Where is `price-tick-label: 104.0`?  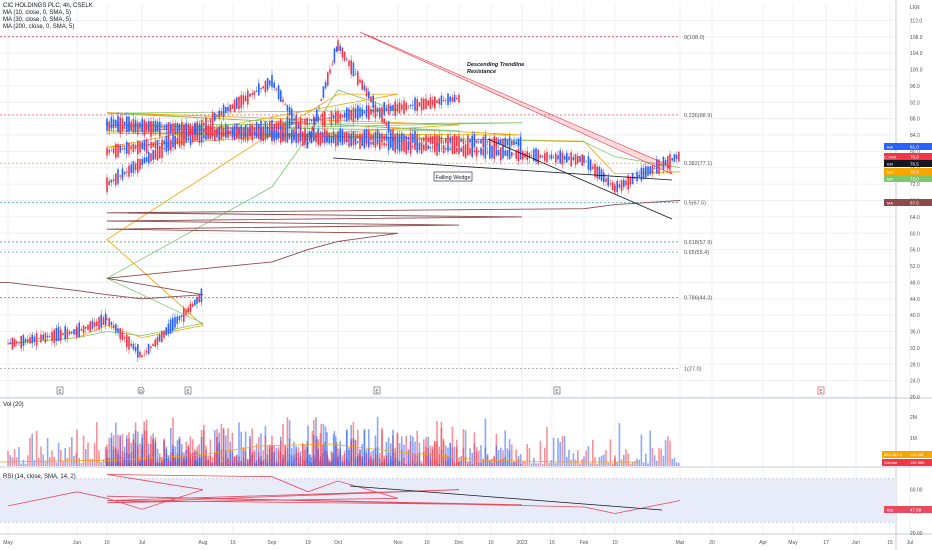
price-tick-label: 104.0 is located at coordinates (916, 54).